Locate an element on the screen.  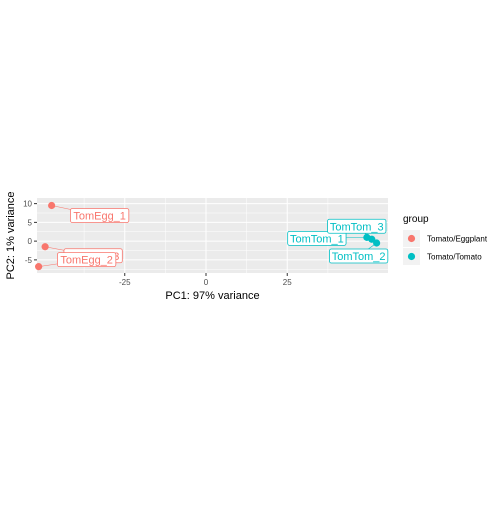
point-label: TomTom_1 is located at coordinates (317, 239).